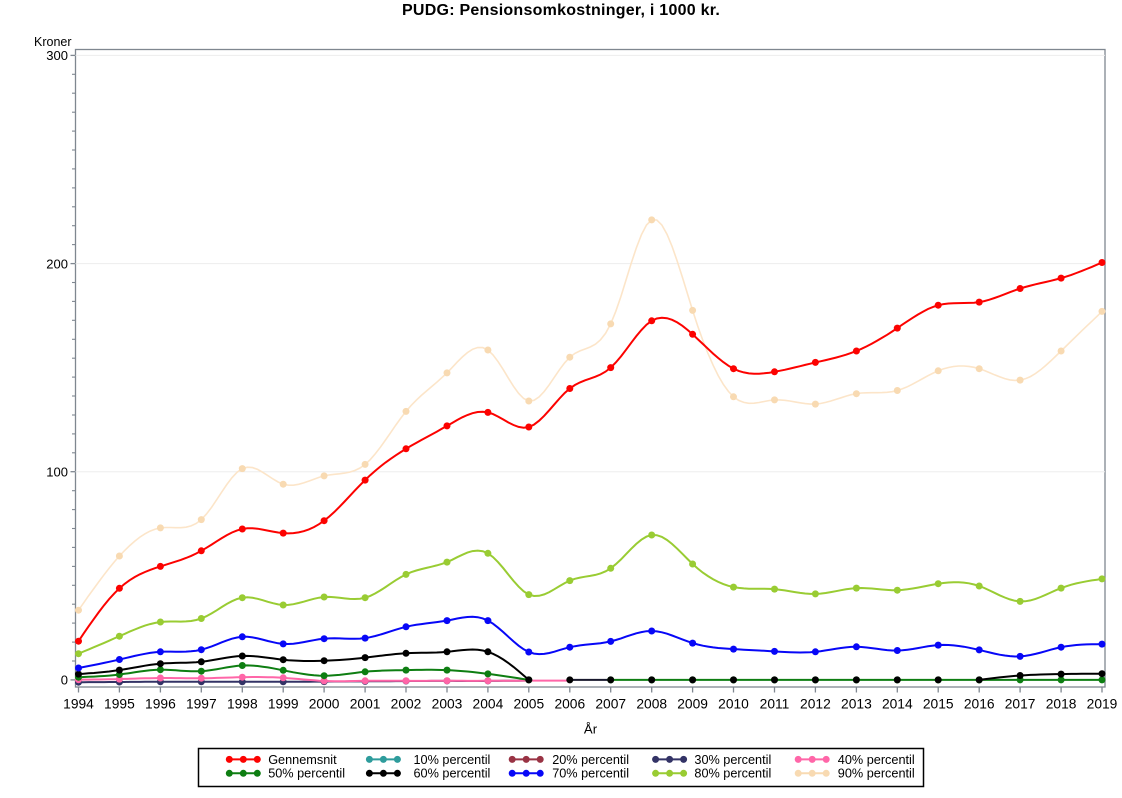 The width and height of the screenshot is (1122, 798). Describe the element at coordinates (692, 704) in the screenshot. I see `svg-text: 2009` at that location.